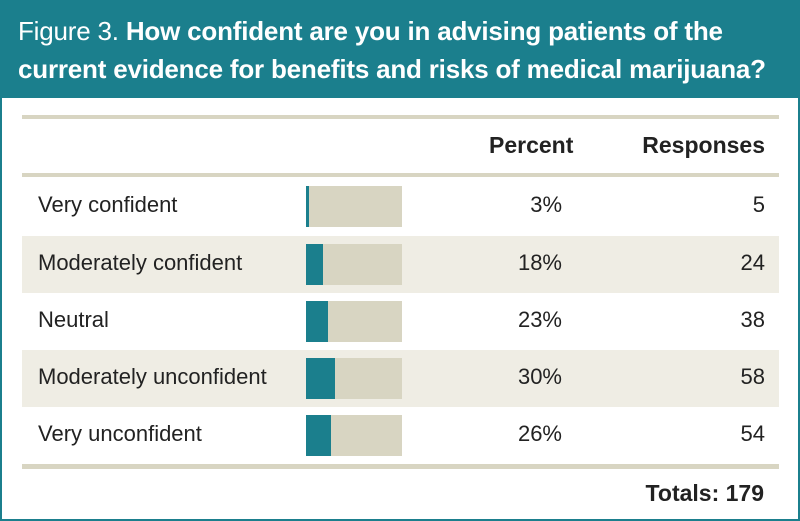 This screenshot has height=521, width=800. I want to click on table-row: Moderately unconfident 30% 58, so click(400, 378).